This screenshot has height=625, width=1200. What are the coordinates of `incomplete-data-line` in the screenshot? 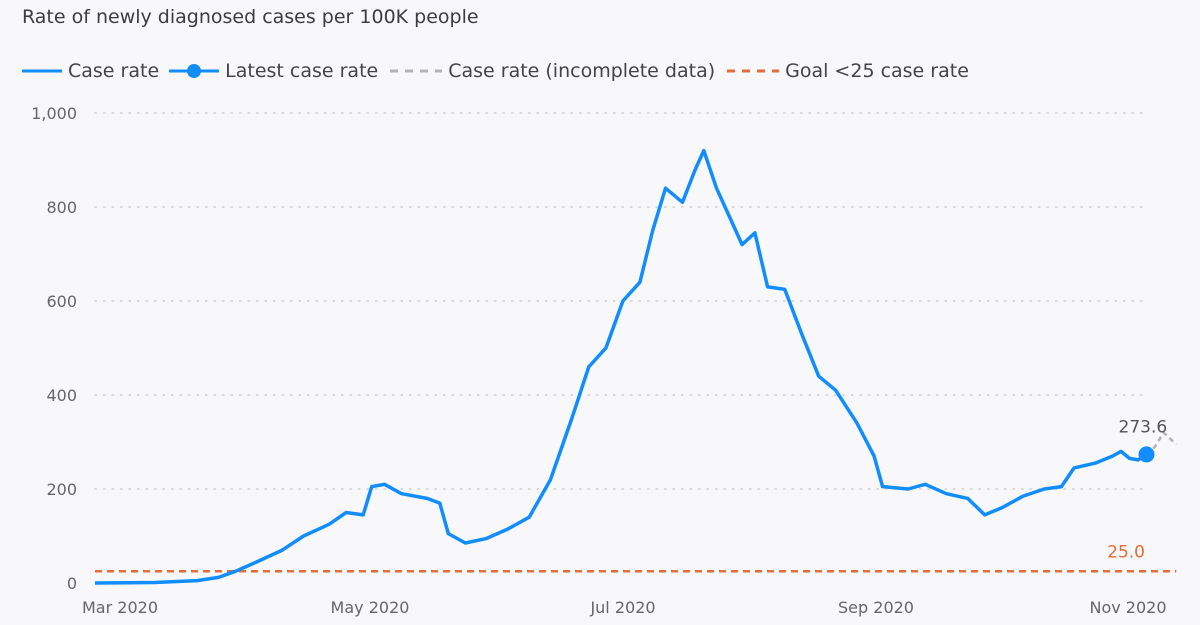 It's located at (1161, 443).